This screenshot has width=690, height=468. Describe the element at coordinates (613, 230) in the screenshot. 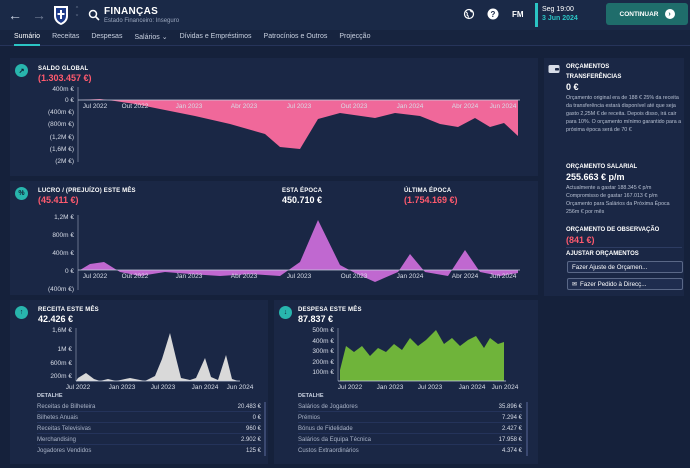

I see `scouting-budget-label: ORÇAMENTO DE OBSERVAÇÃO` at that location.